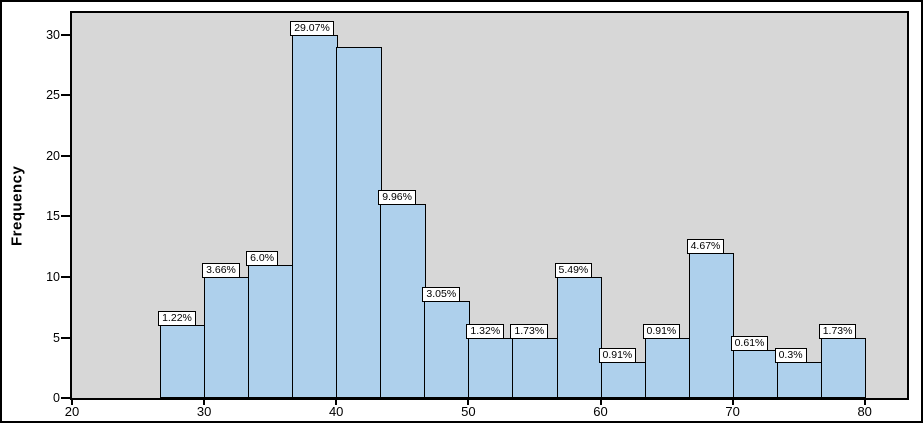 The image size is (923, 423). What do you see at coordinates (72, 411) in the screenshot?
I see `x-tick-label: 20` at bounding box center [72, 411].